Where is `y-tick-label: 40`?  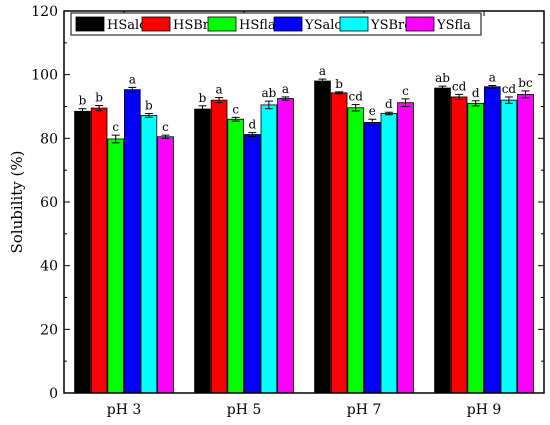 y-tick-label: 40 is located at coordinates (49, 267).